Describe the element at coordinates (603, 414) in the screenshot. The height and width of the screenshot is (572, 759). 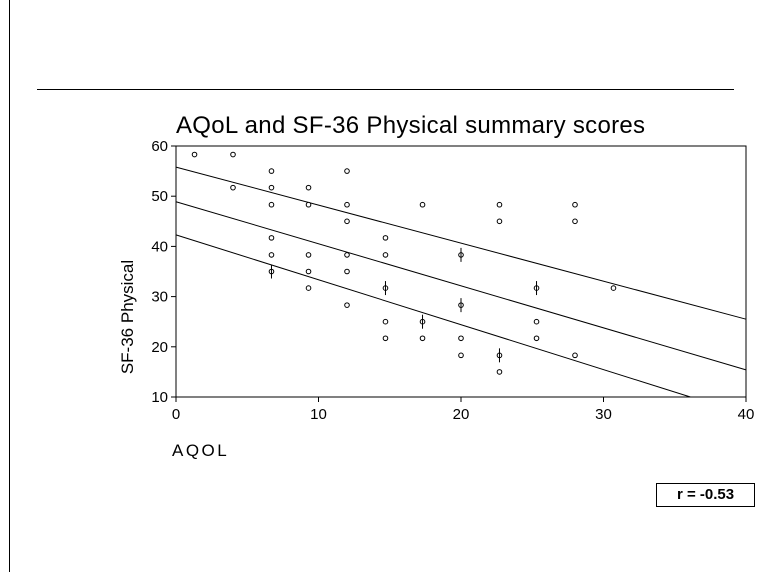
I see `x-tick-label: 30` at that location.